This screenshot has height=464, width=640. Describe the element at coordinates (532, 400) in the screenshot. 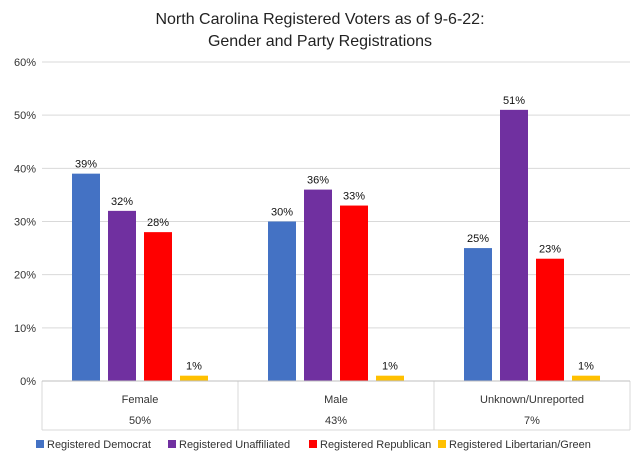

I see `x-tick-label: Unknown/Unreported` at that location.